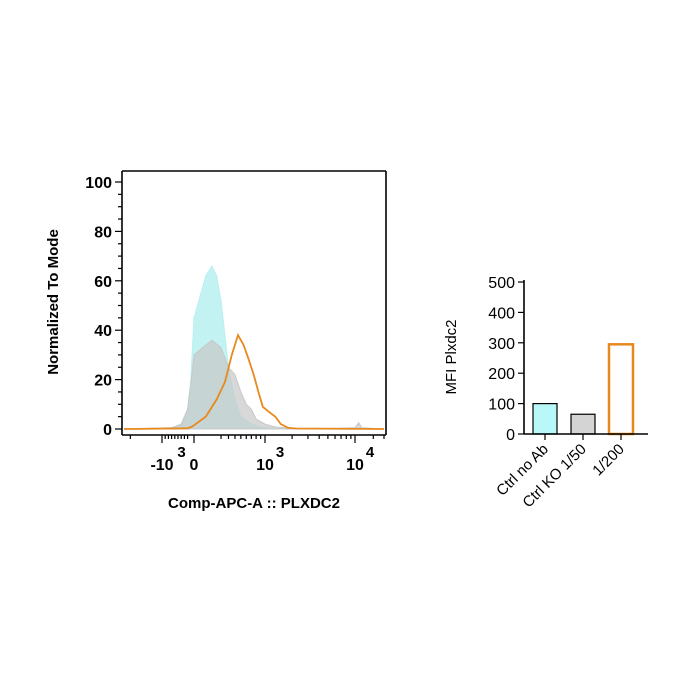 Image resolution: width=700 pixels, height=700 pixels. Describe the element at coordinates (103, 381) in the screenshot. I see `histogram-y-tick-label: 20` at that location.